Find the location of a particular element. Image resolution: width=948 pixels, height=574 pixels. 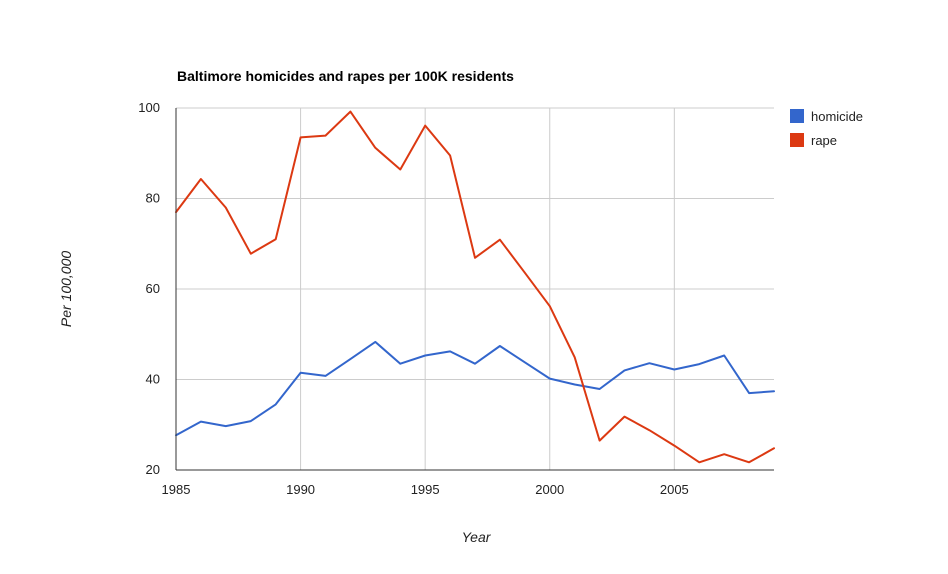

y-tick-label: 40 is located at coordinates (153, 379).